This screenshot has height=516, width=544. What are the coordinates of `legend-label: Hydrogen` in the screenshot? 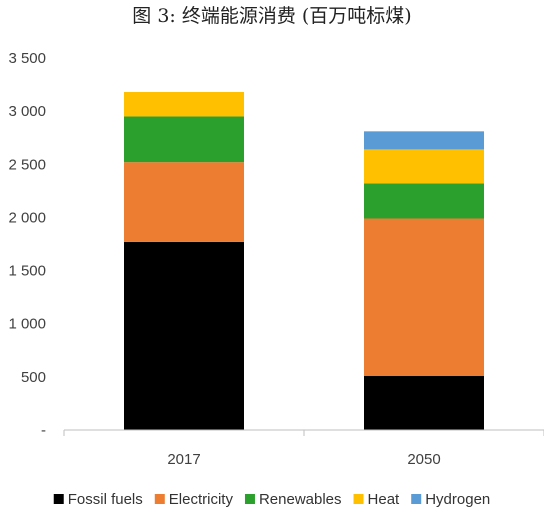 It's located at (457, 499).